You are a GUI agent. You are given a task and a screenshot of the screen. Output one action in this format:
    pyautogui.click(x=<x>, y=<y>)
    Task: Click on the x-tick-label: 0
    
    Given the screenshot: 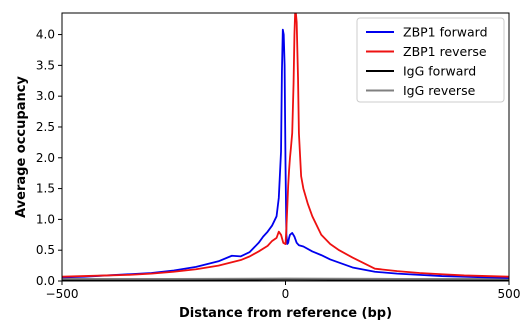 What is the action you would take?
    pyautogui.click(x=286, y=294)
    